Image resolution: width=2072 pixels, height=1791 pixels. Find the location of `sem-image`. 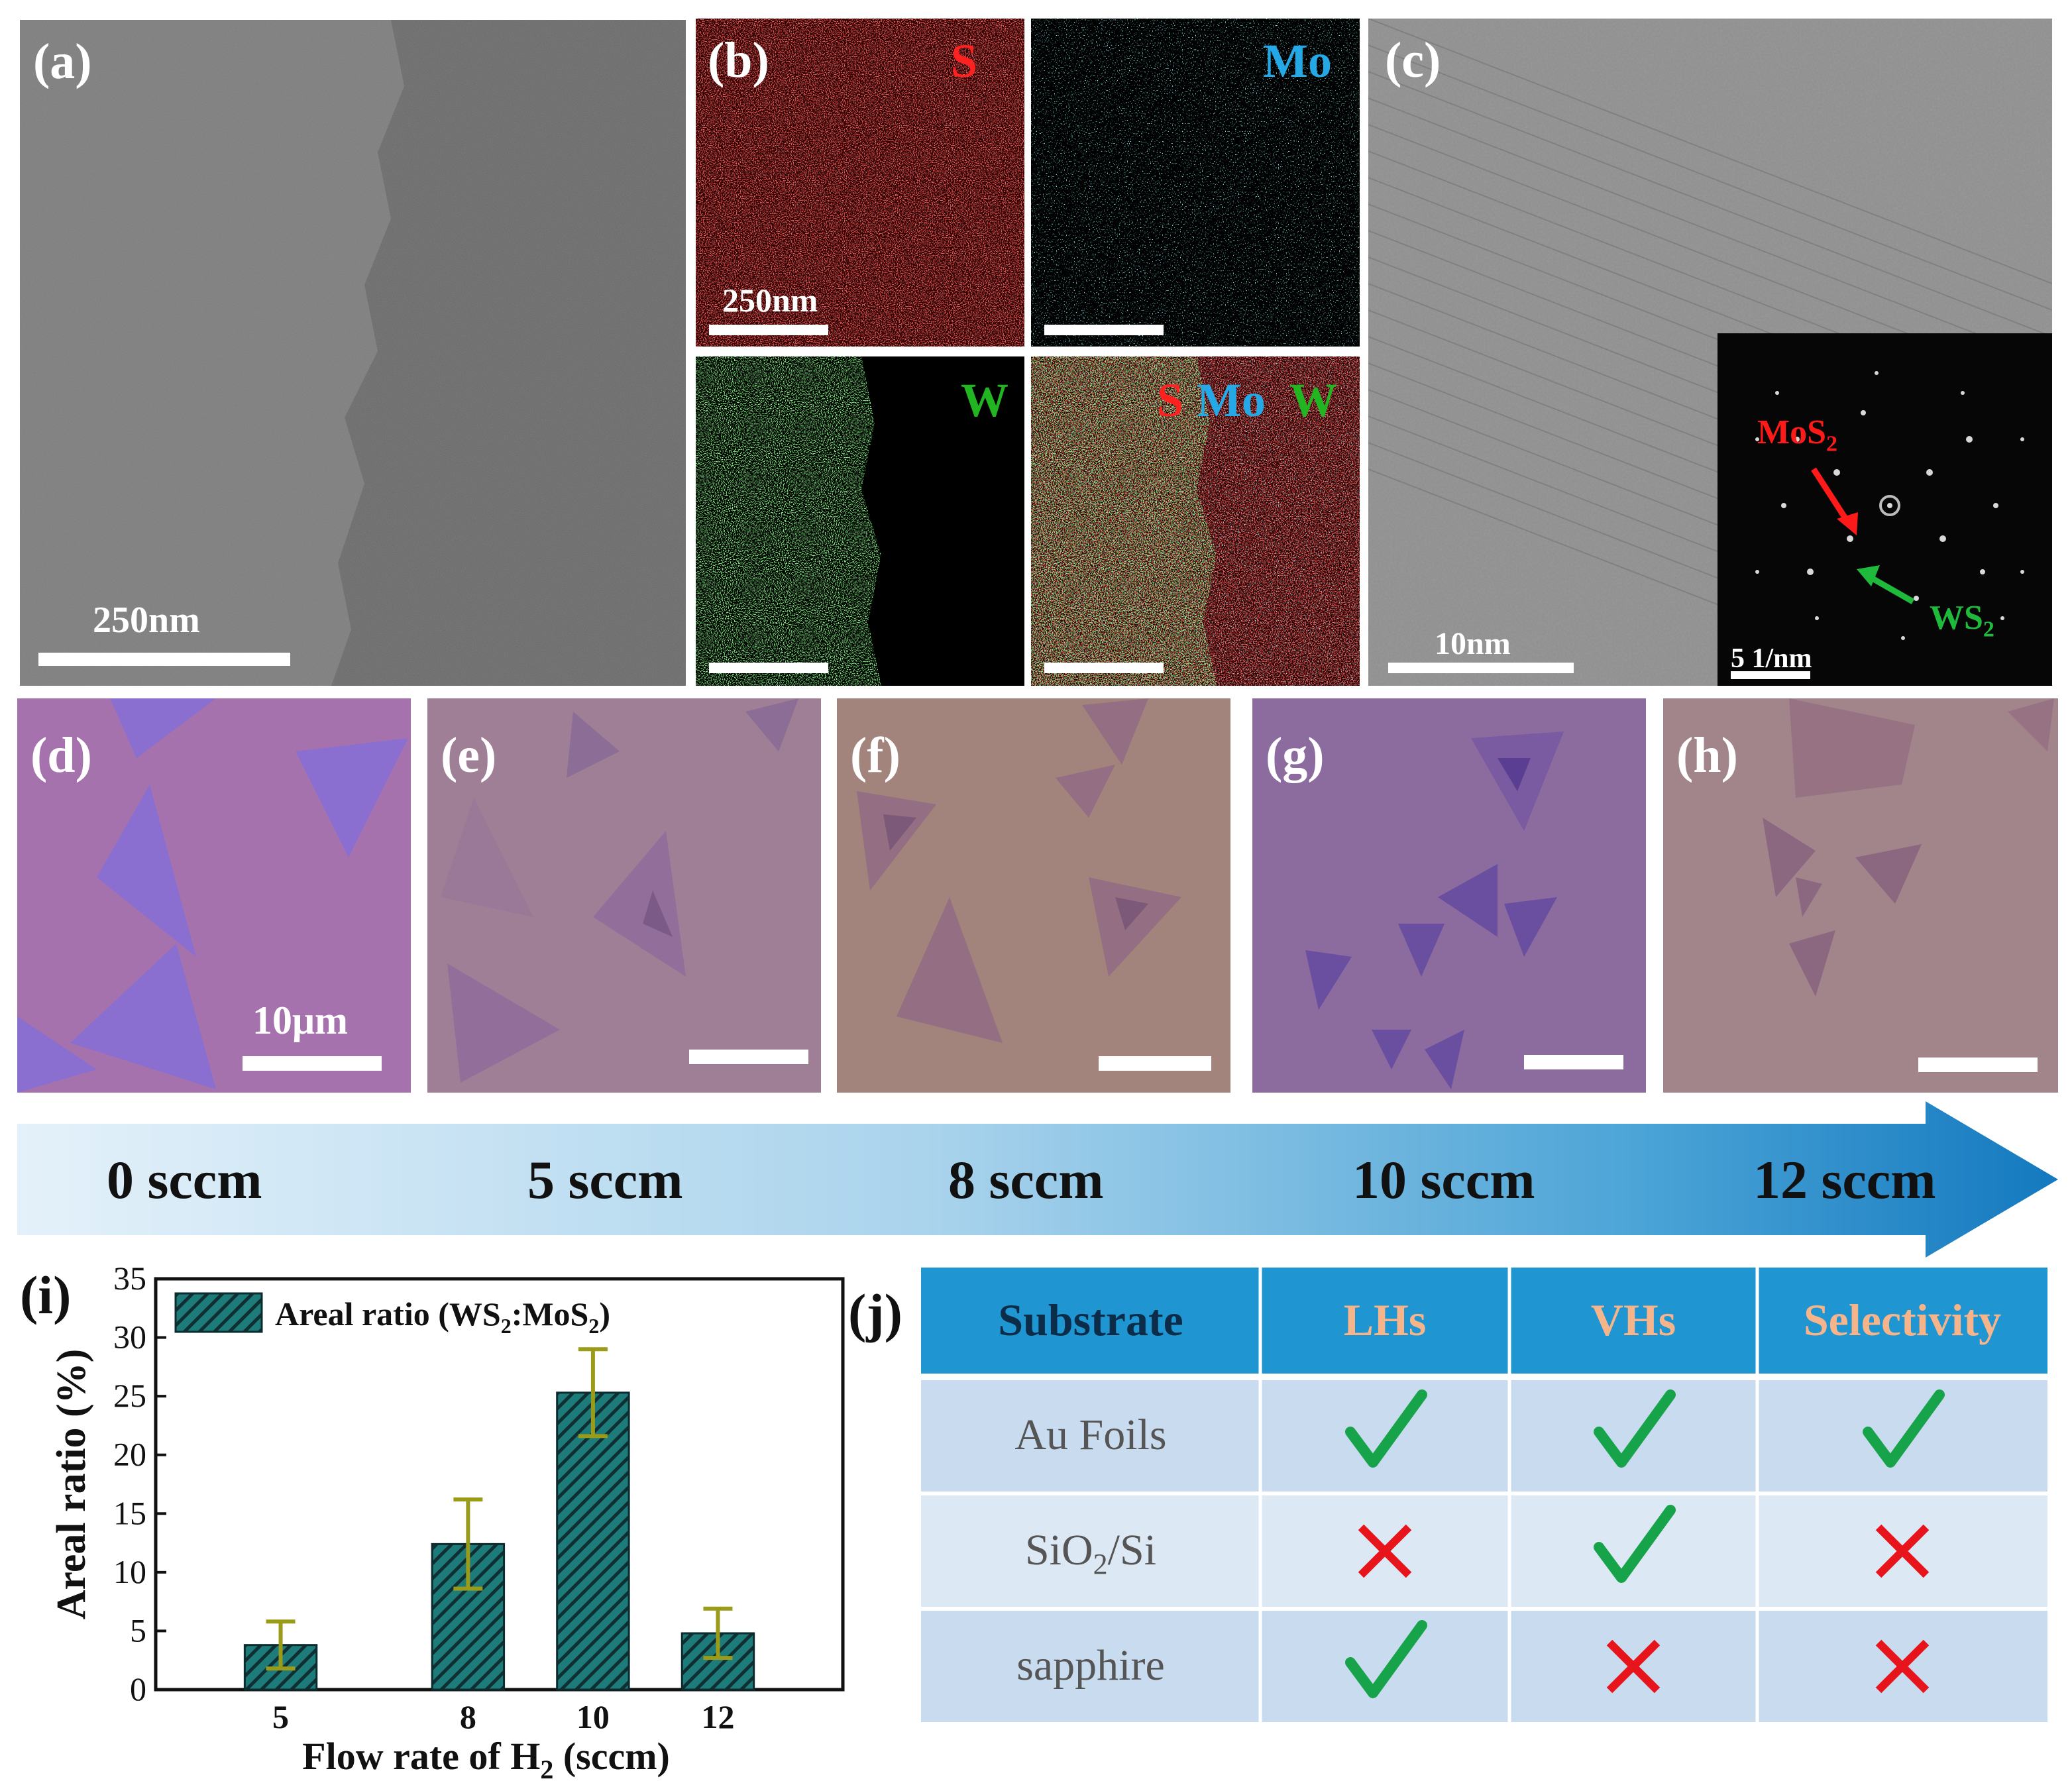

sem-image is located at coordinates (353, 353).